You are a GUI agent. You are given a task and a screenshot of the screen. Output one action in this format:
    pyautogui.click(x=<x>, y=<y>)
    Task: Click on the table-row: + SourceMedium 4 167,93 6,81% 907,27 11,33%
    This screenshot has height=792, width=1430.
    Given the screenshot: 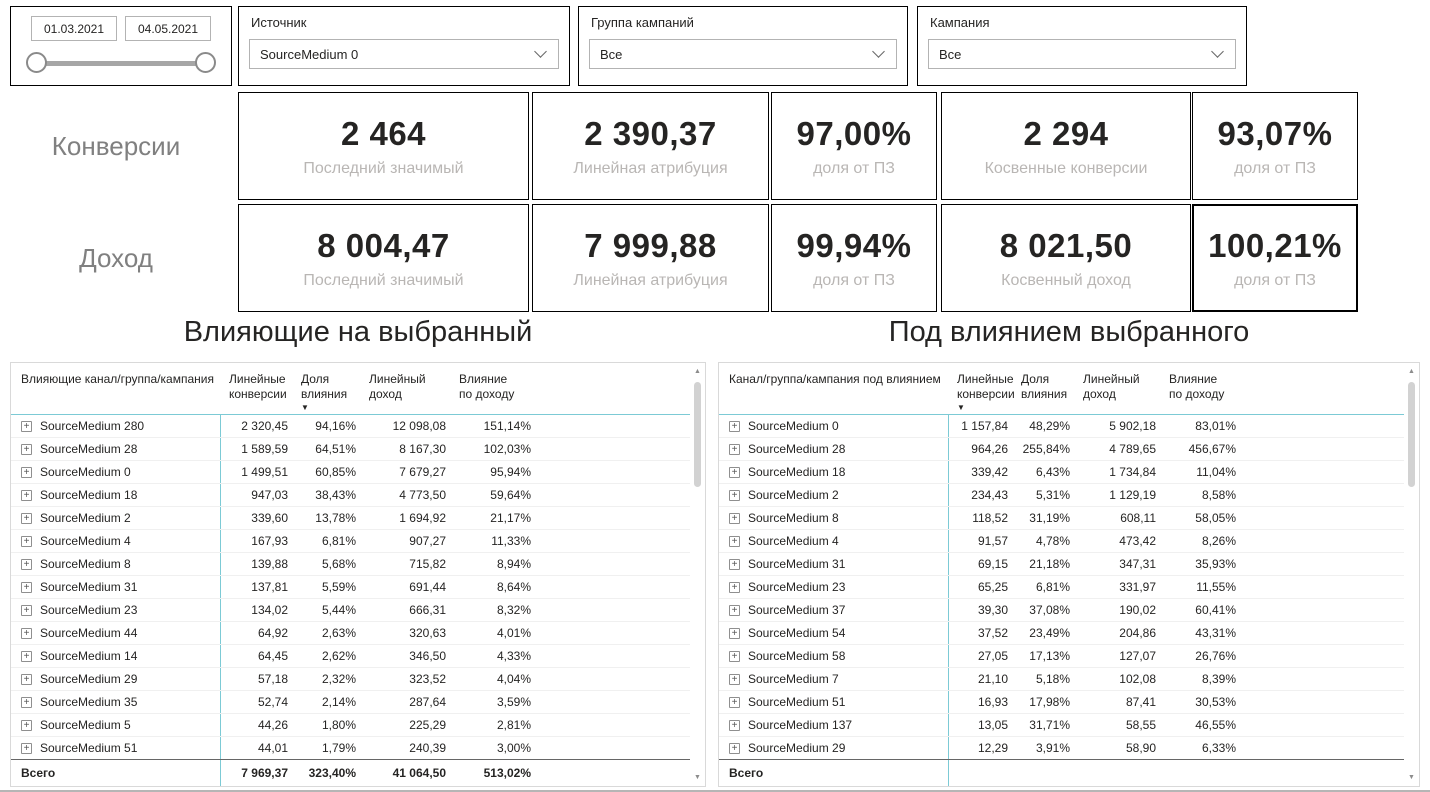 What is the action you would take?
    pyautogui.click(x=350, y=541)
    